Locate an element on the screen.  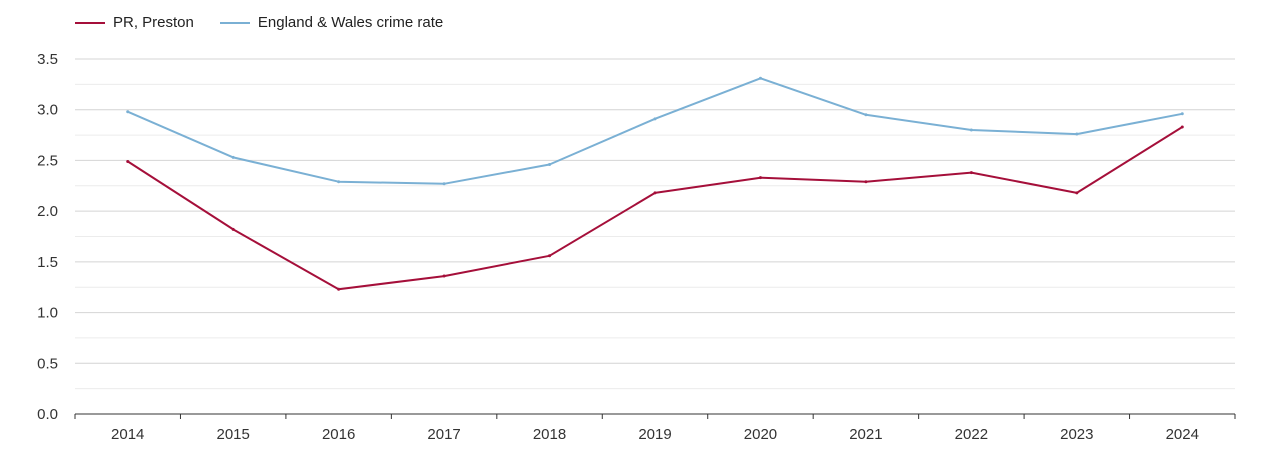
x-tick-label: 2014 is located at coordinates (127, 434).